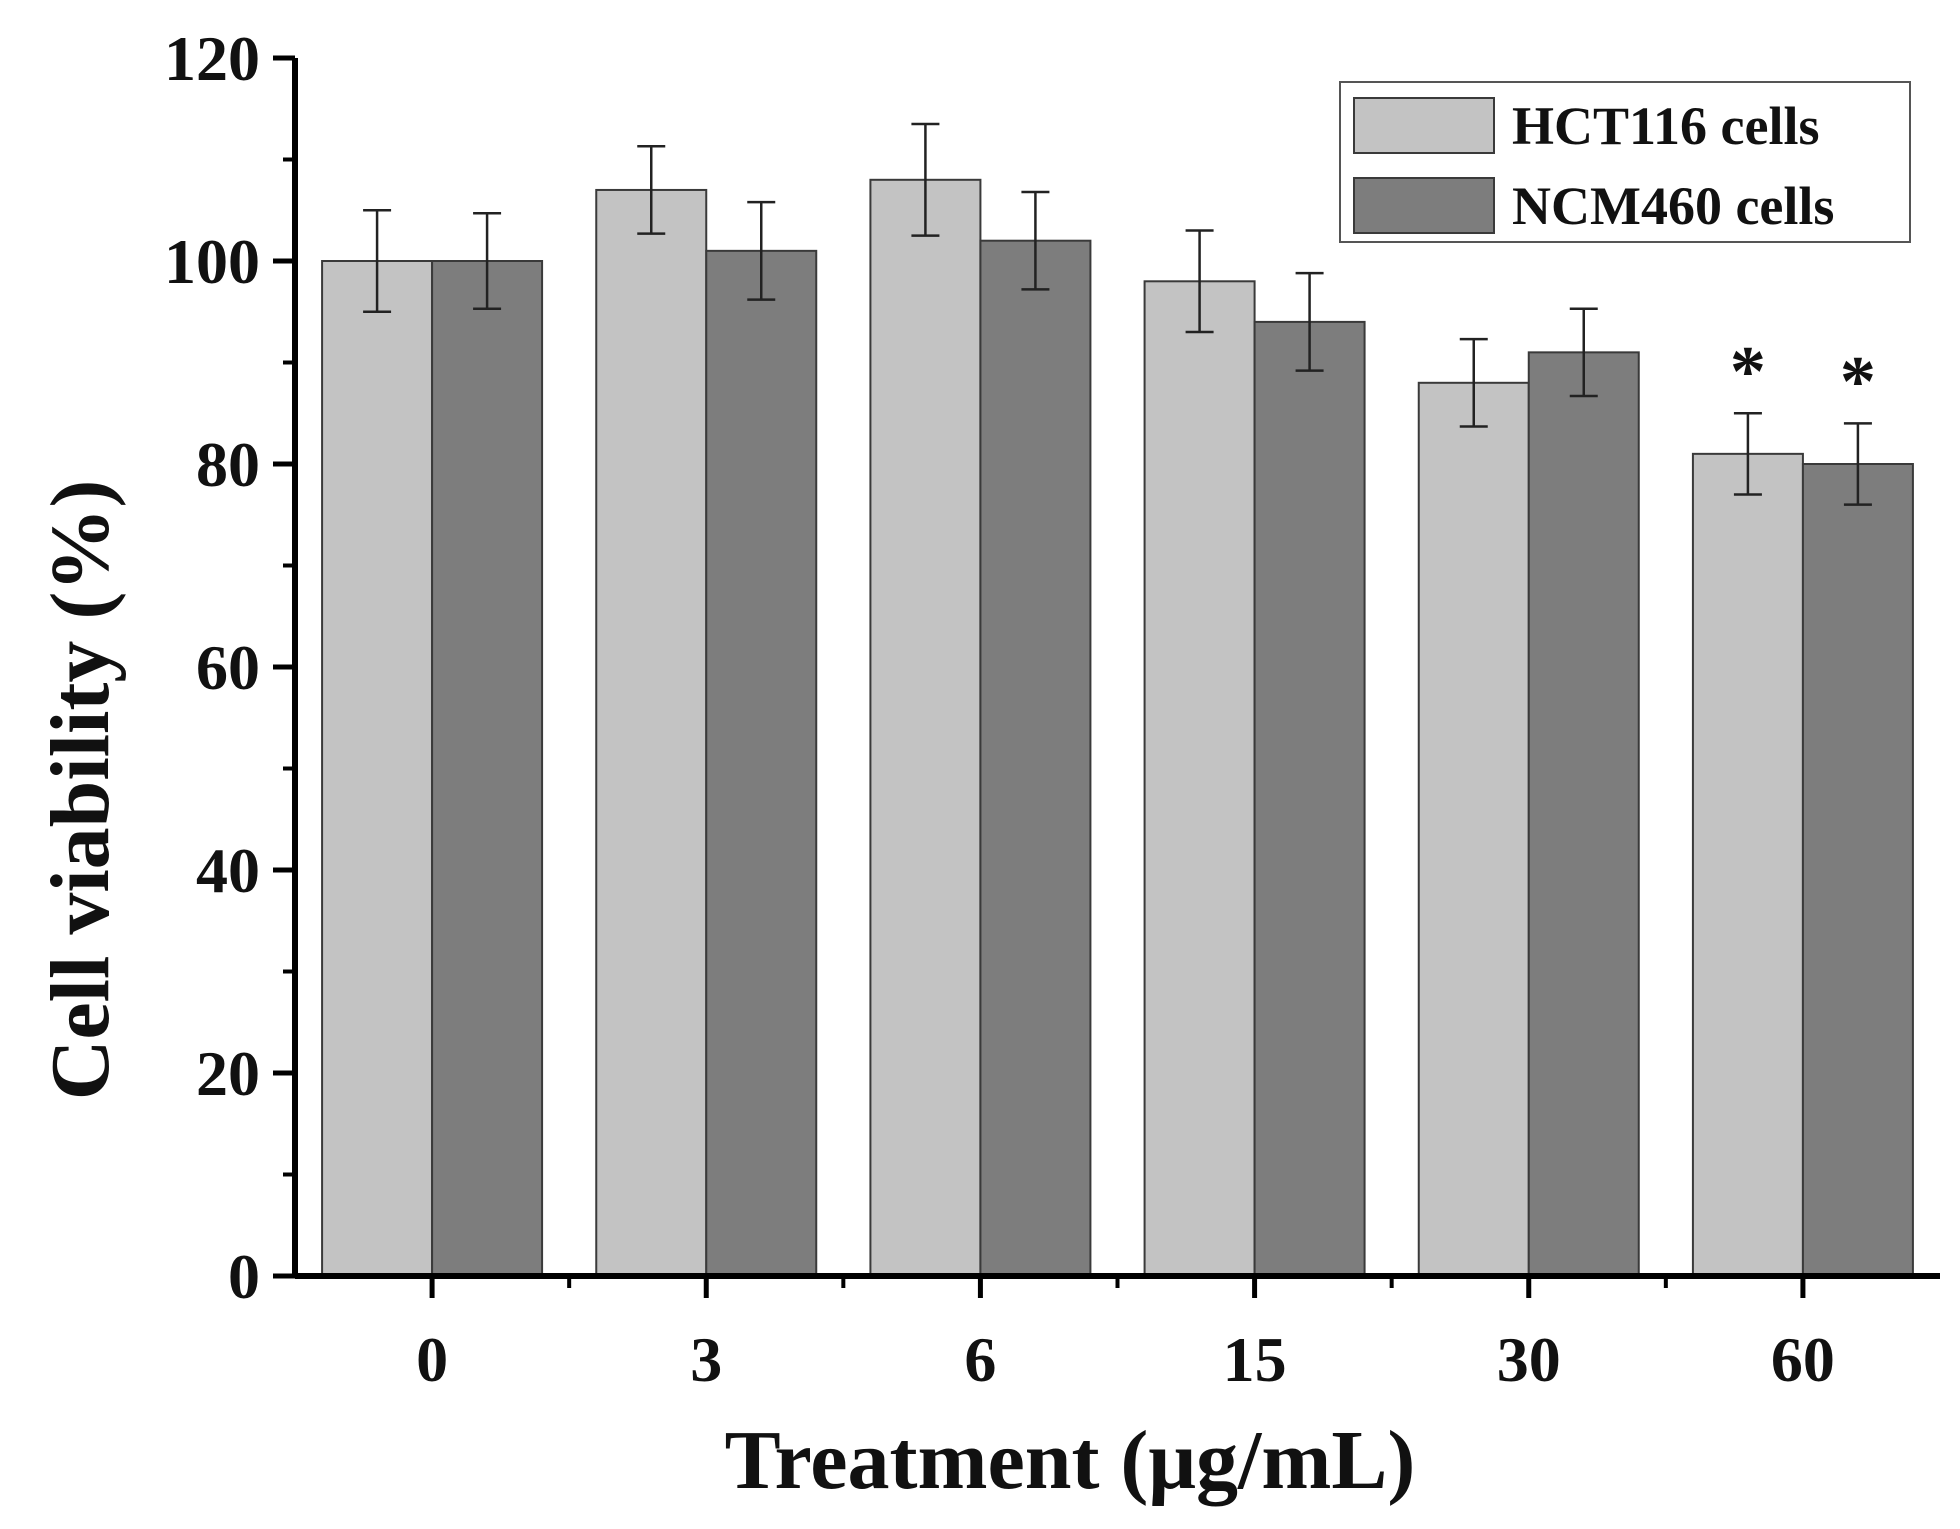  What do you see at coordinates (80, 790) in the screenshot?
I see `y-axis-title: Cell viability (%)` at bounding box center [80, 790].